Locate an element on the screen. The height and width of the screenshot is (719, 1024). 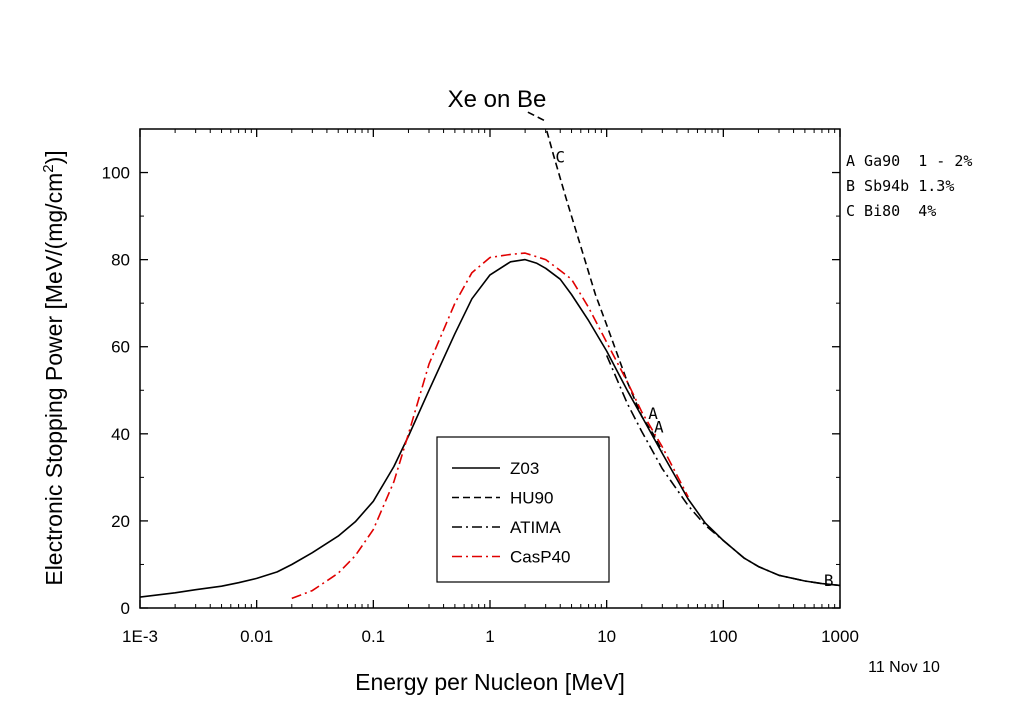
y-tick-label: 0 is located at coordinates (125, 608).